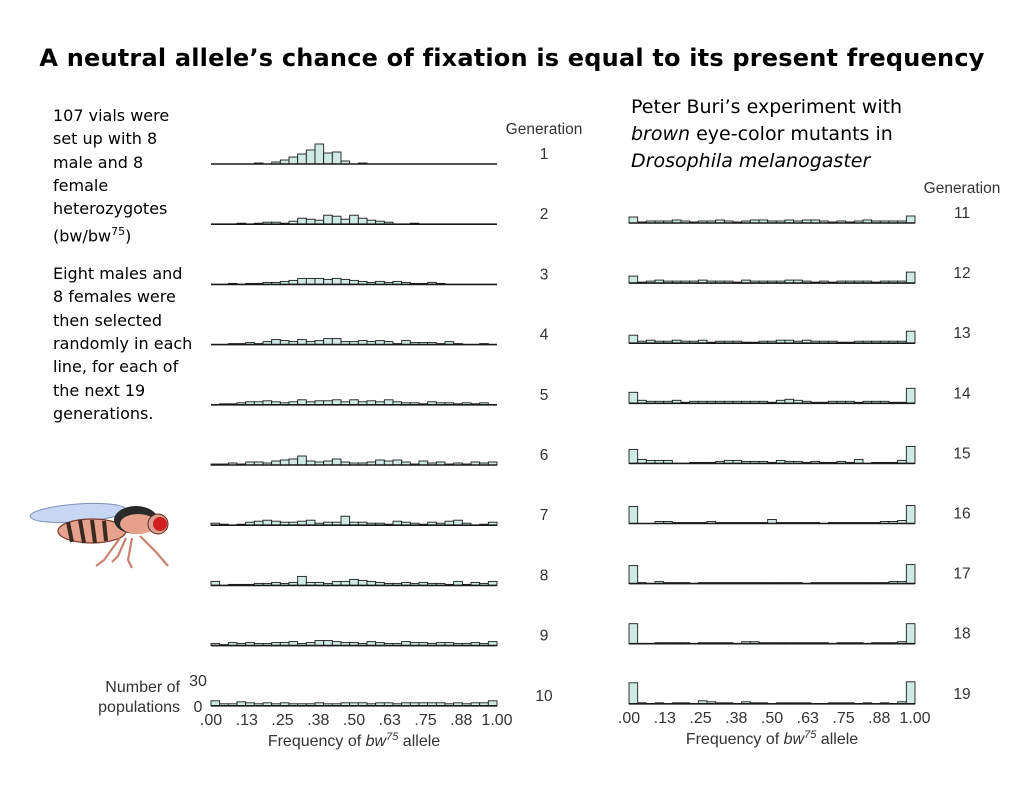  I want to click on generation-label: 11, so click(962, 213).